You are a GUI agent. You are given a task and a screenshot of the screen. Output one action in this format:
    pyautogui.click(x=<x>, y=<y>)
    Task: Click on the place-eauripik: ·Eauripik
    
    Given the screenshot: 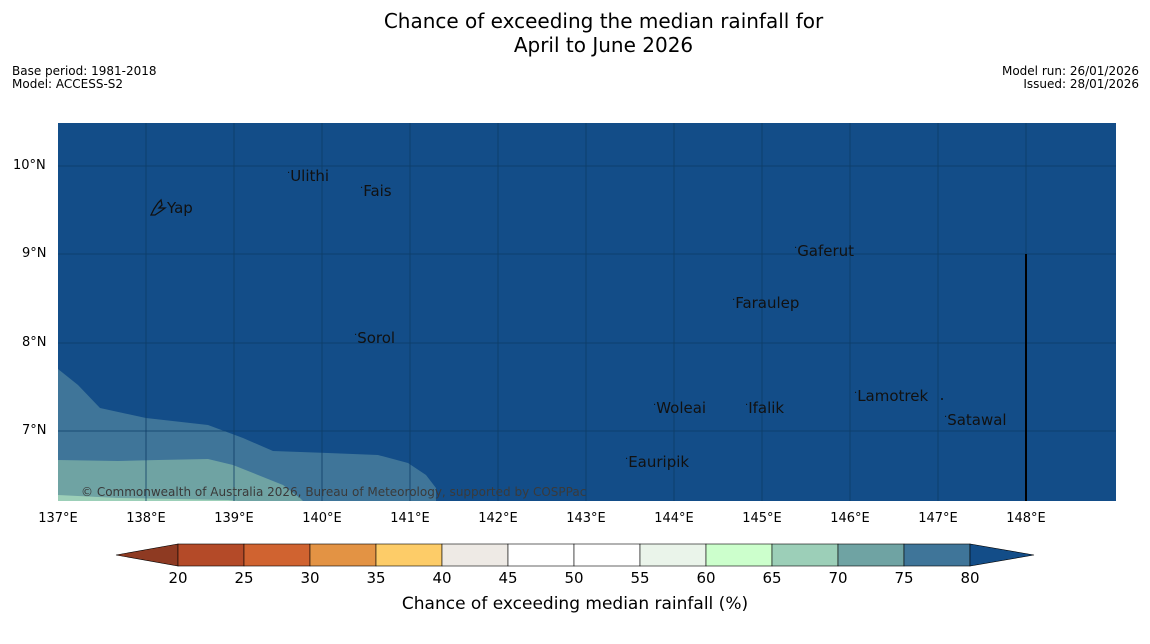 What is the action you would take?
    pyautogui.click(x=657, y=462)
    